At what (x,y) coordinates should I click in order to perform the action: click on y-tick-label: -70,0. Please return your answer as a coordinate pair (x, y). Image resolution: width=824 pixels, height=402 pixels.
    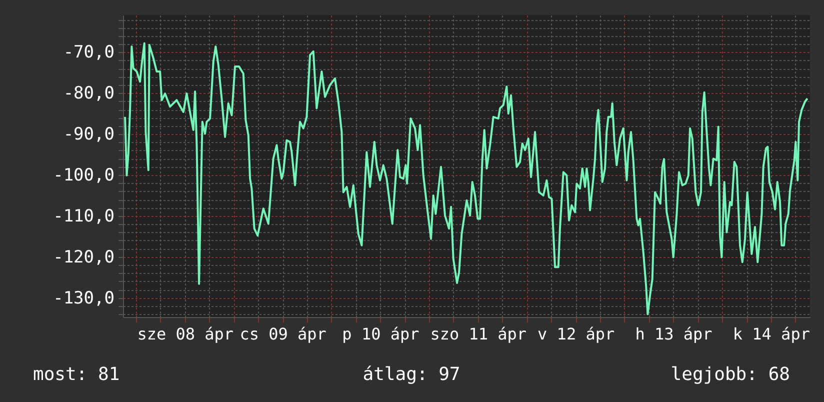
    Looking at the image, I should click on (88, 52).